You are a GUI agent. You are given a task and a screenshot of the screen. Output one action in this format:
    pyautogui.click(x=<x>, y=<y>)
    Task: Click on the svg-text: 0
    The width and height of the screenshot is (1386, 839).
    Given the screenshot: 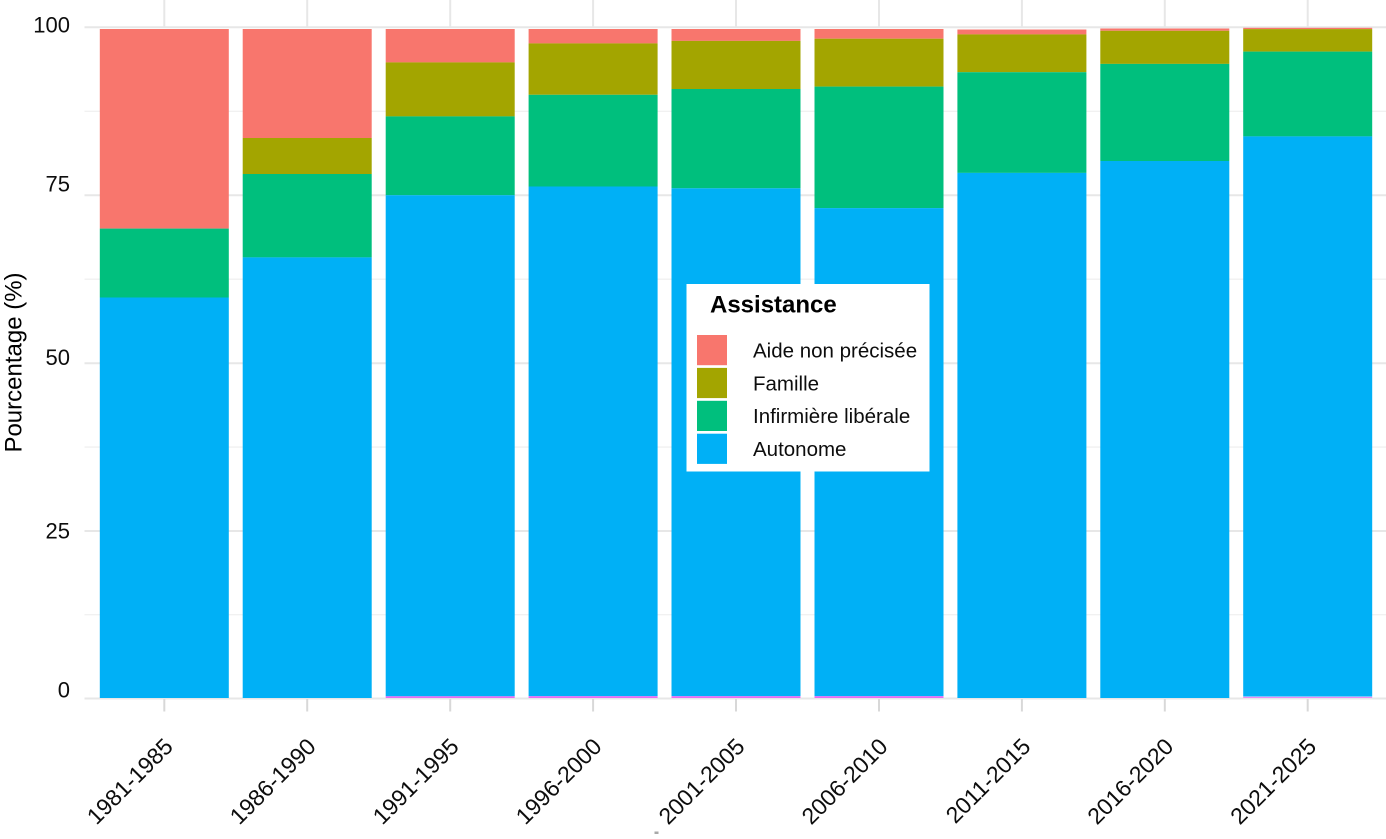 What is the action you would take?
    pyautogui.click(x=64, y=690)
    